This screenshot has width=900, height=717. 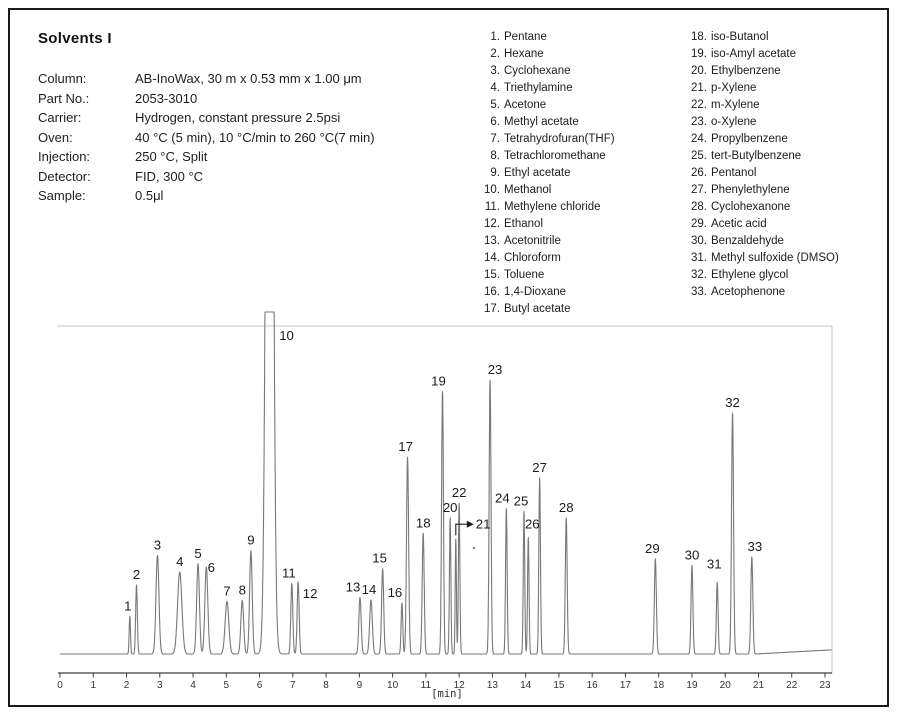 What do you see at coordinates (537, 71) in the screenshot?
I see `peak-name: Cyclohexane` at bounding box center [537, 71].